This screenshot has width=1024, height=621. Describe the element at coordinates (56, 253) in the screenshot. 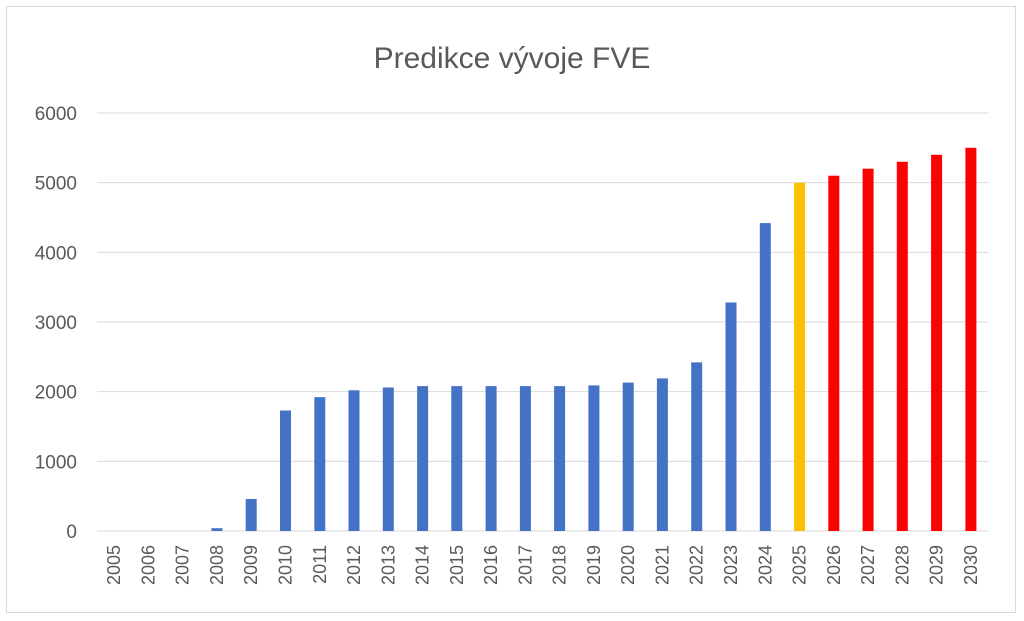

I see `y-tick-label: 4000` at that location.